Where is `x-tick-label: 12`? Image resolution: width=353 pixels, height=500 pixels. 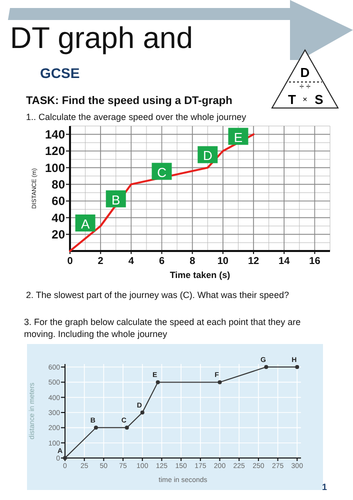 x-tick-label: 12 is located at coordinates (254, 261).